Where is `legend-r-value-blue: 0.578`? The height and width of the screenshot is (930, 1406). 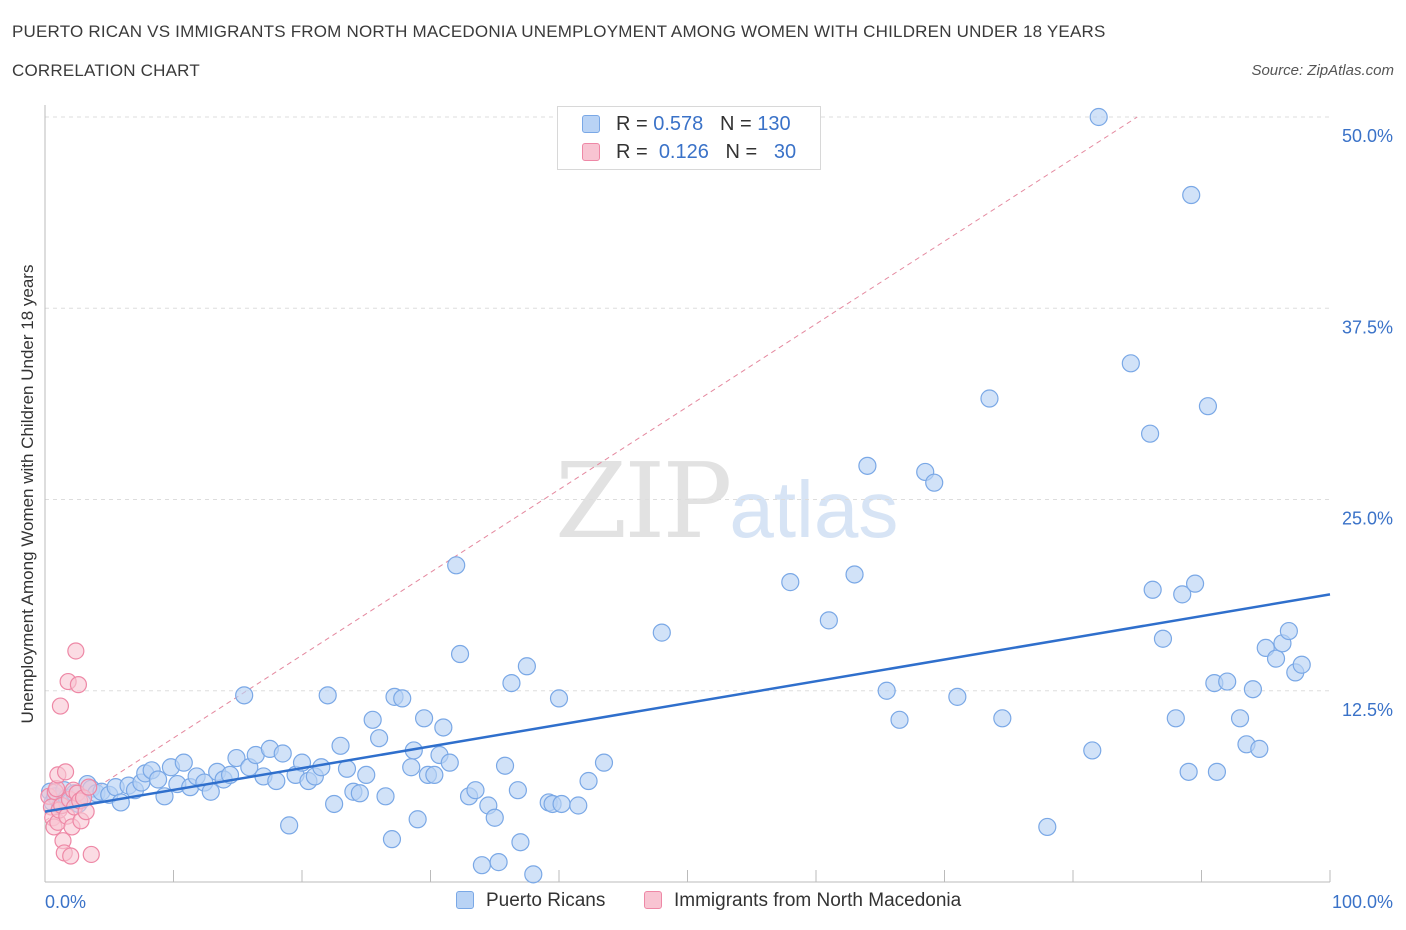 legend-r-value-blue: 0.578 is located at coordinates (678, 124).